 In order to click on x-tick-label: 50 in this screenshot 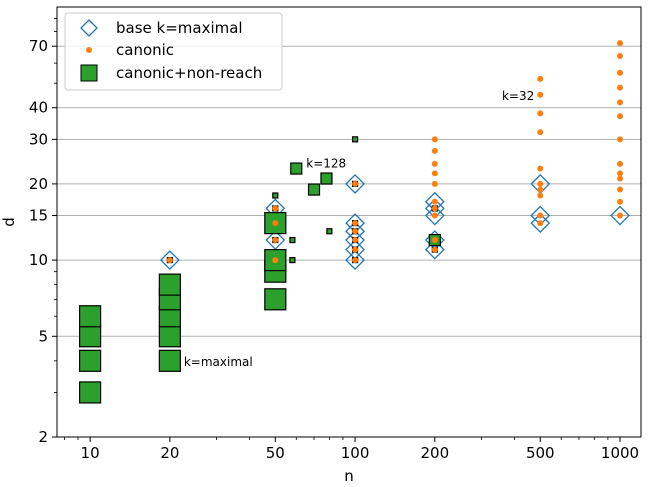, I will do `click(275, 453)`.